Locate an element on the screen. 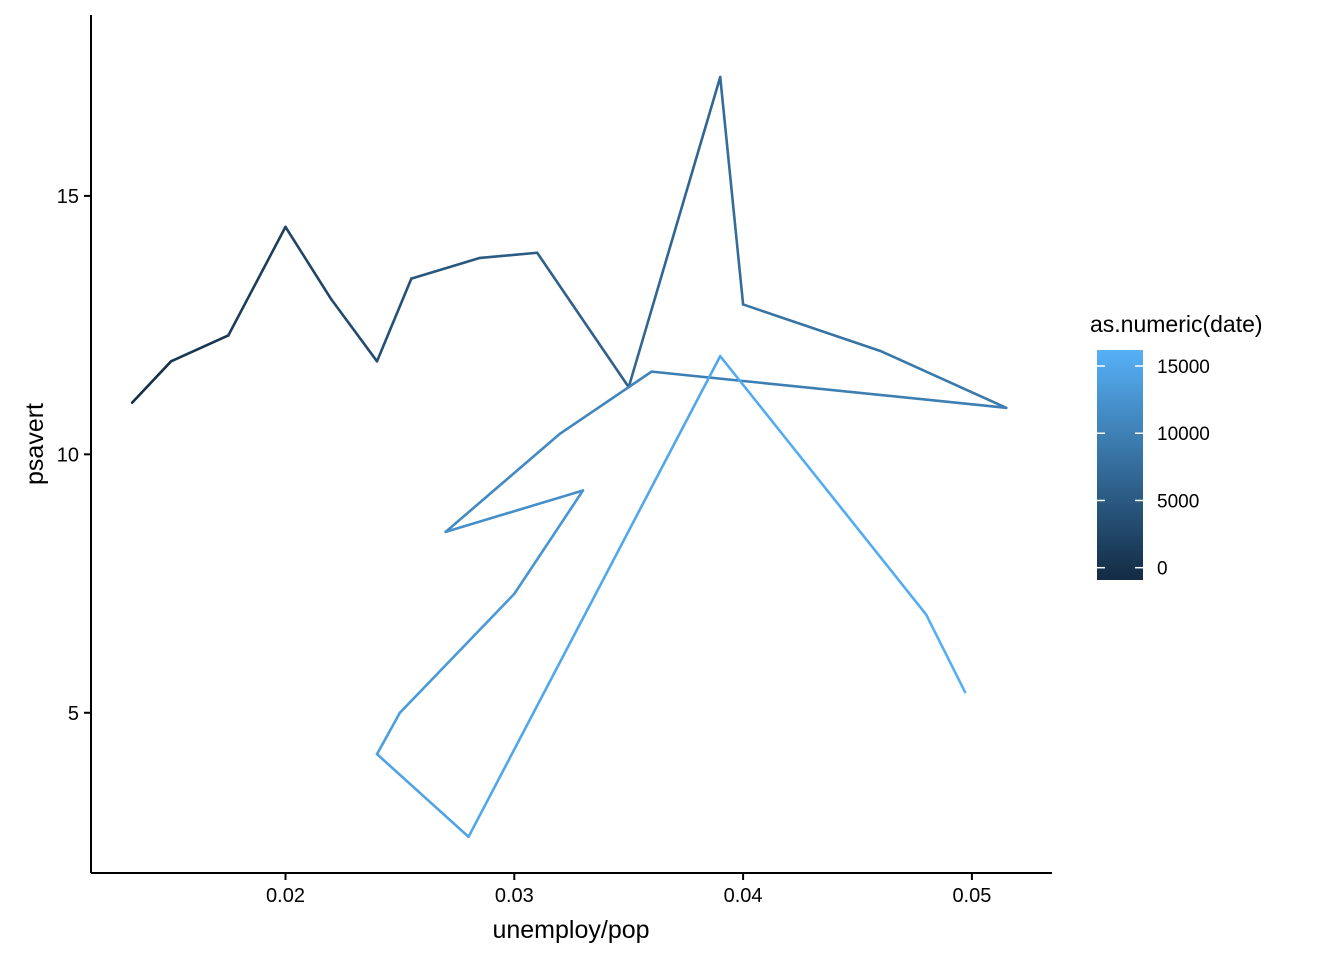 Image resolution: width=1344 pixels, height=960 pixels. legend-ticks: 0 5000 10000 15000 is located at coordinates (1153, 468).